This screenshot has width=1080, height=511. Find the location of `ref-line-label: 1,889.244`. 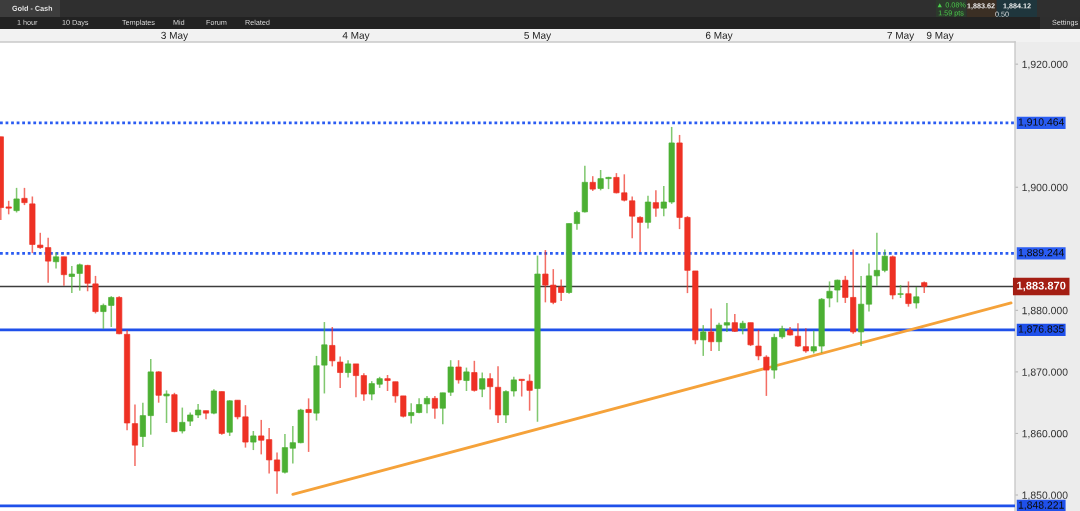

ref-line-label: 1,889.244 is located at coordinates (1041, 253).